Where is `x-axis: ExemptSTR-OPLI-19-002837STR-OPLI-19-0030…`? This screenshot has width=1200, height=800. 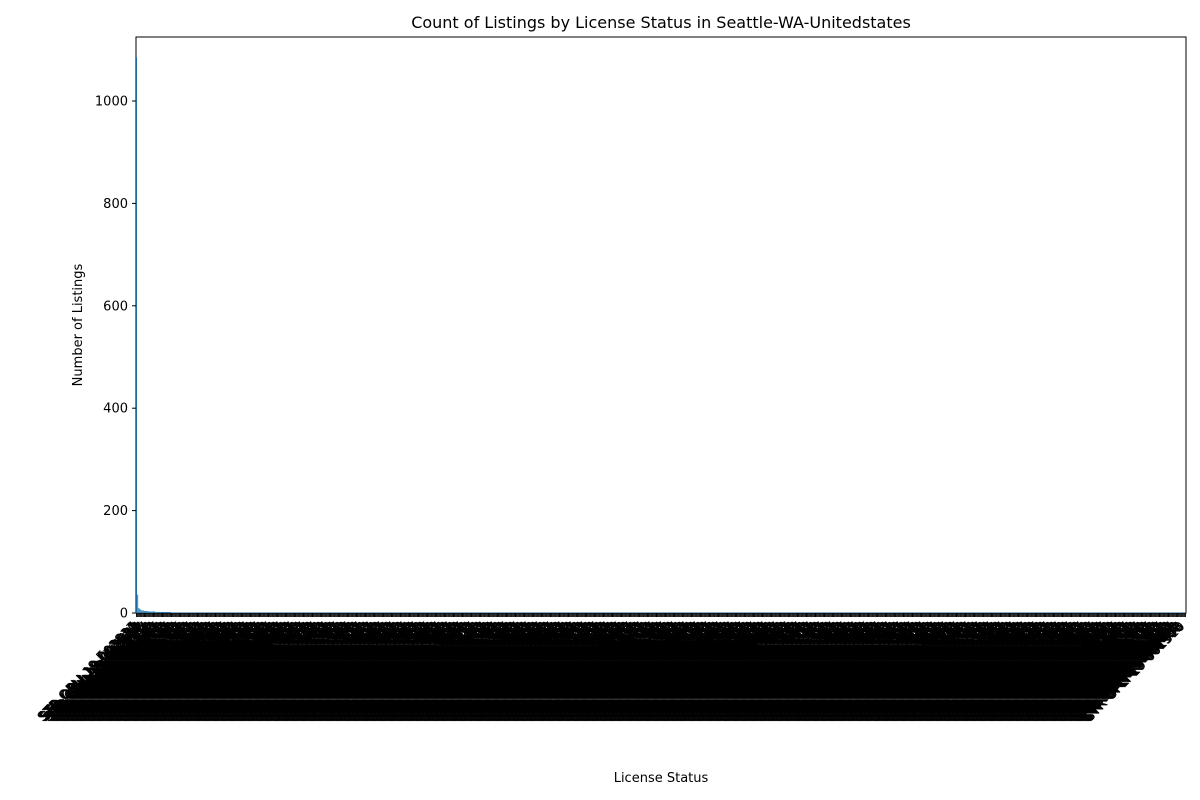 x-axis: ExemptSTR-OPLI-19-002837STR-OPLI-19-0030… is located at coordinates (611, 669).